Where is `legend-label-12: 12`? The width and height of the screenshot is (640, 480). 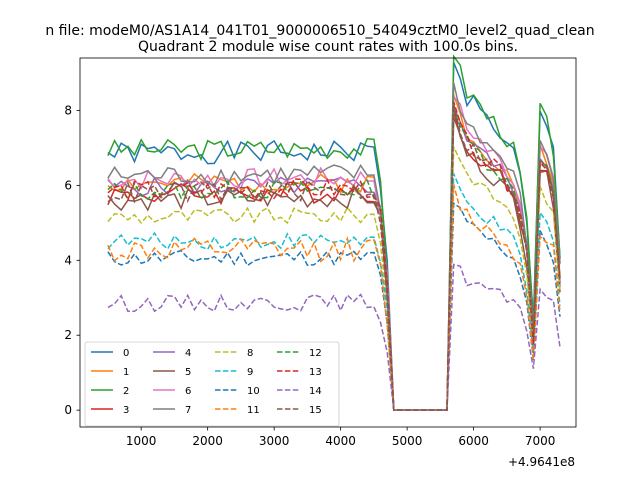 legend-label-12: 12 is located at coordinates (315, 353).